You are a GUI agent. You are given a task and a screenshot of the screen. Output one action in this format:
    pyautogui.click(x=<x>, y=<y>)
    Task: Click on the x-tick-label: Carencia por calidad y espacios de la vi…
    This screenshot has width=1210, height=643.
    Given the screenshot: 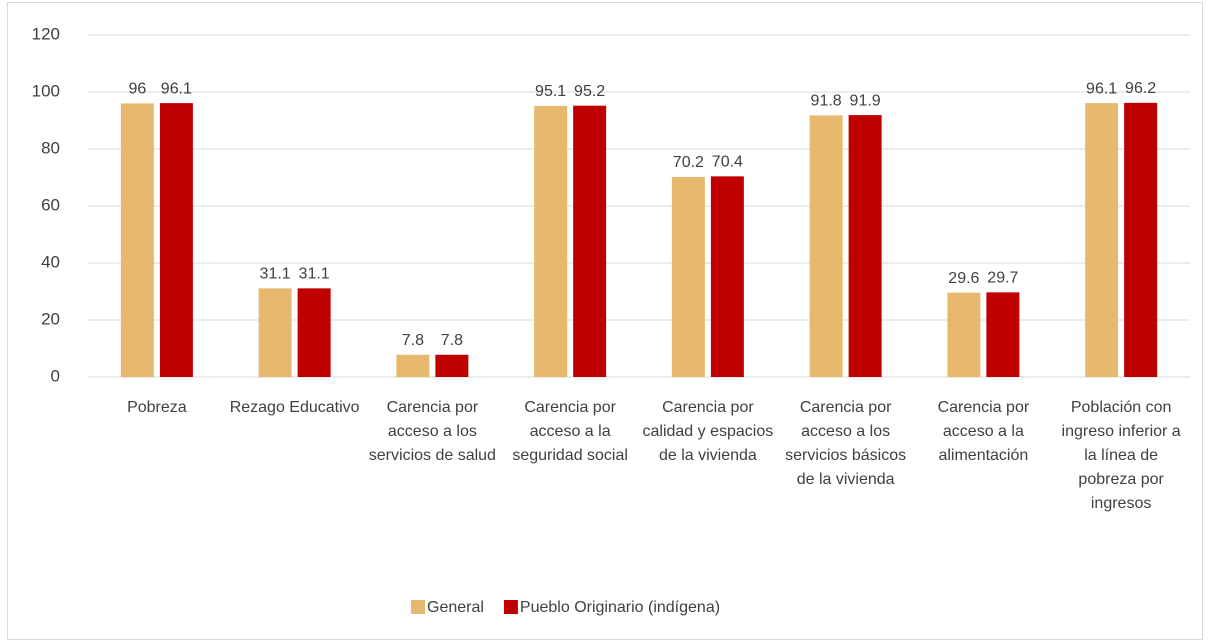 What is the action you would take?
    pyautogui.click(x=708, y=431)
    